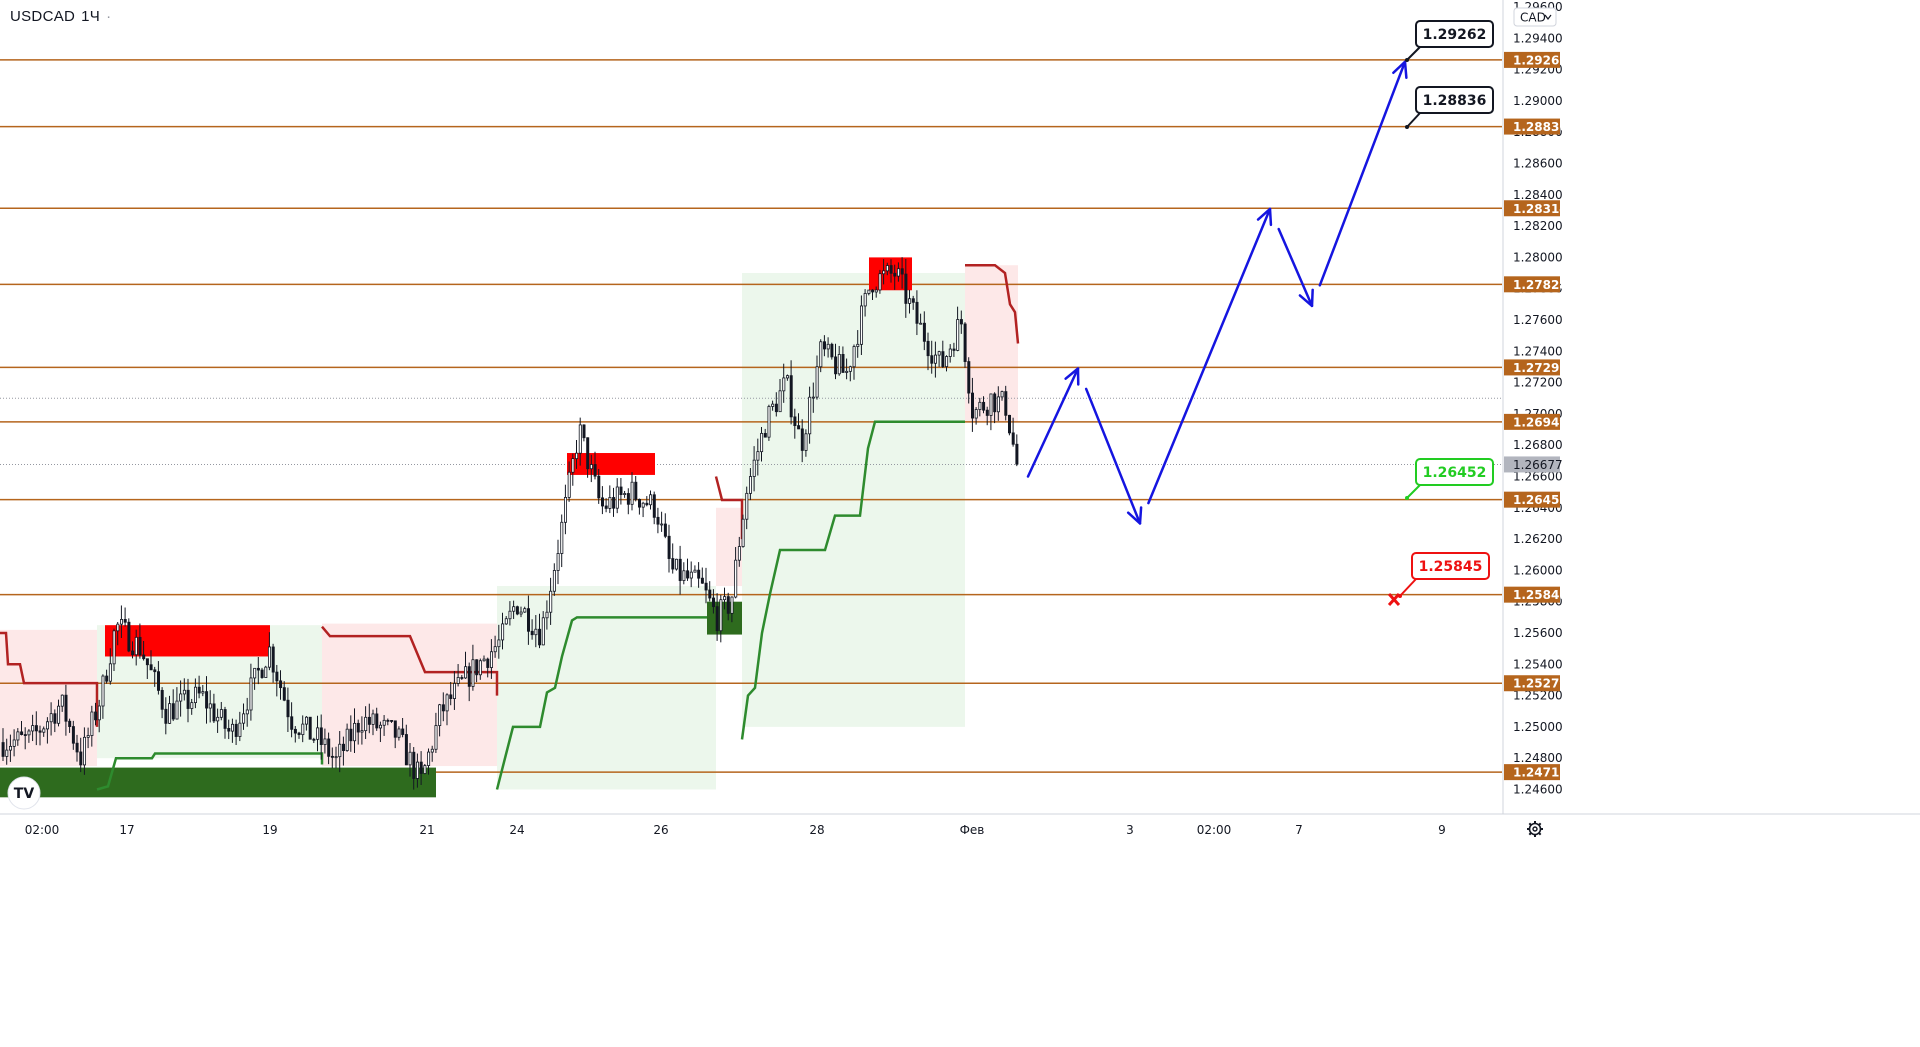 This screenshot has width=1920, height=1047. Describe the element at coordinates (1444, 575) in the screenshot. I see `price-callout-4: 1.25845` at that location.